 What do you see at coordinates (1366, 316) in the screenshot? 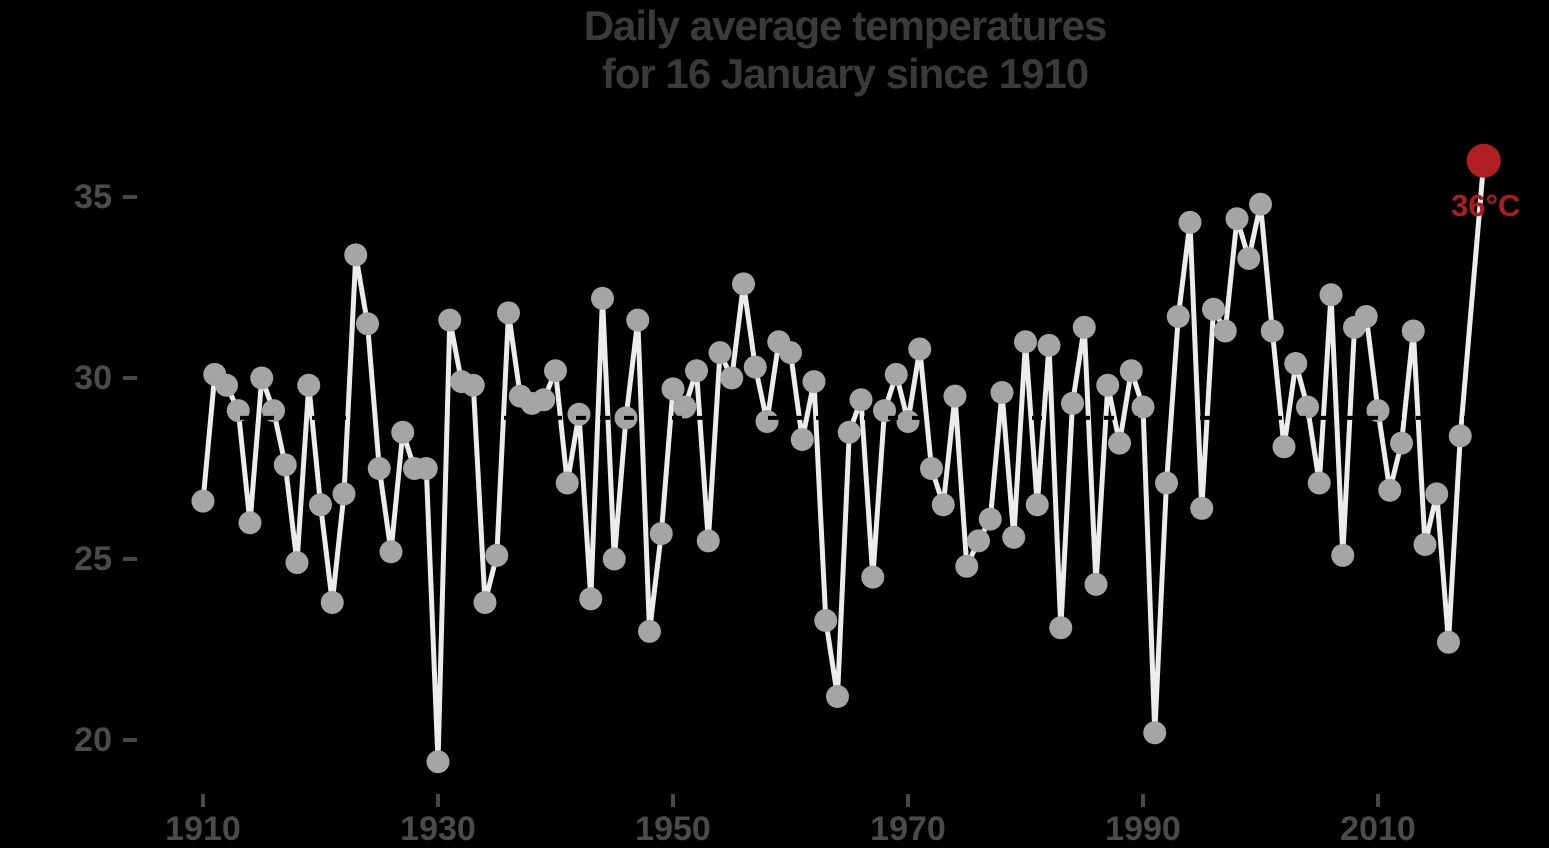
I see `data-point-2009` at bounding box center [1366, 316].